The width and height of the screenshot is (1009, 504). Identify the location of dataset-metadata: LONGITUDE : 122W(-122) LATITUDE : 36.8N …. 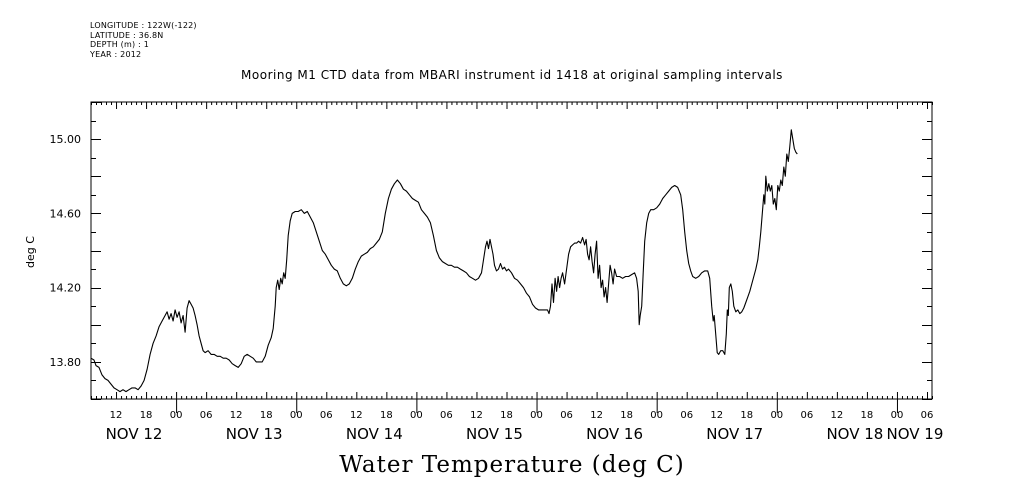
(143, 40).